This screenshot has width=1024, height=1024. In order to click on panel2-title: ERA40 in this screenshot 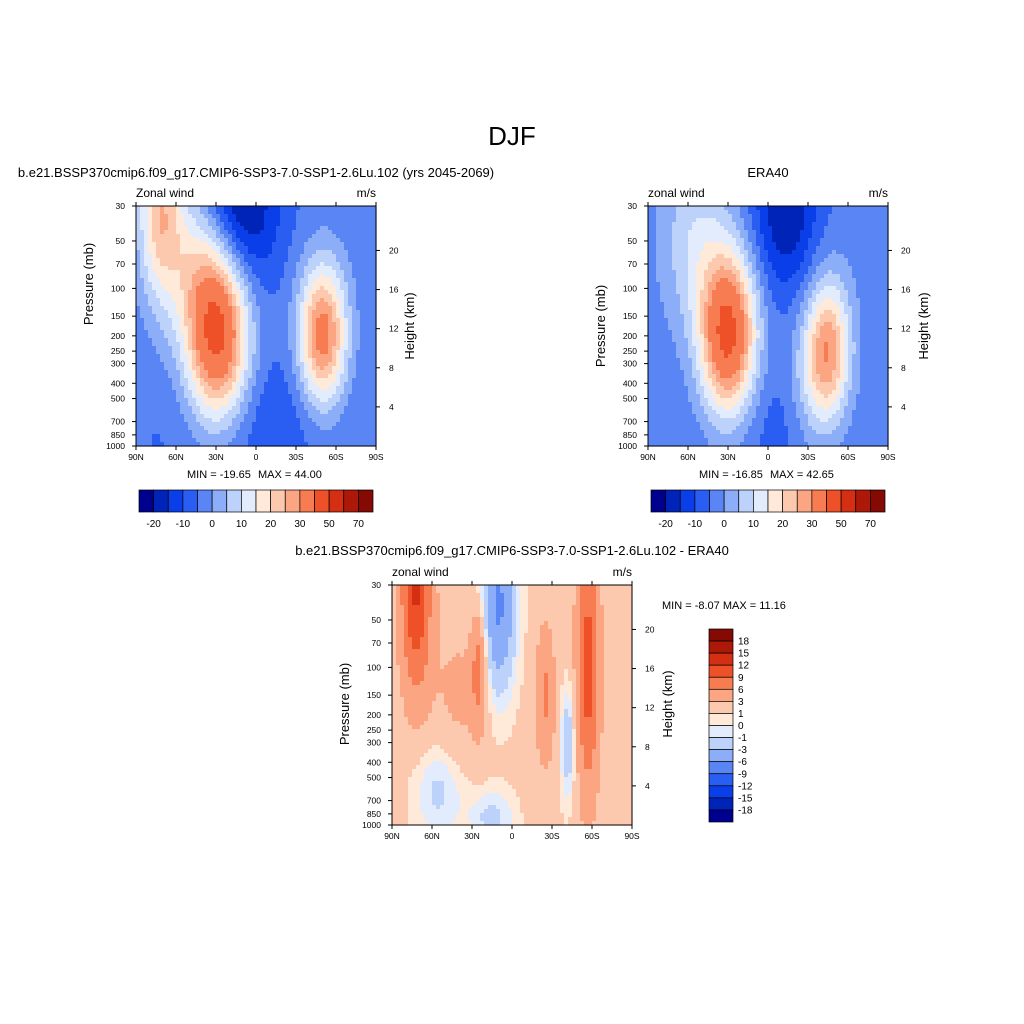, I will do `click(767, 172)`.